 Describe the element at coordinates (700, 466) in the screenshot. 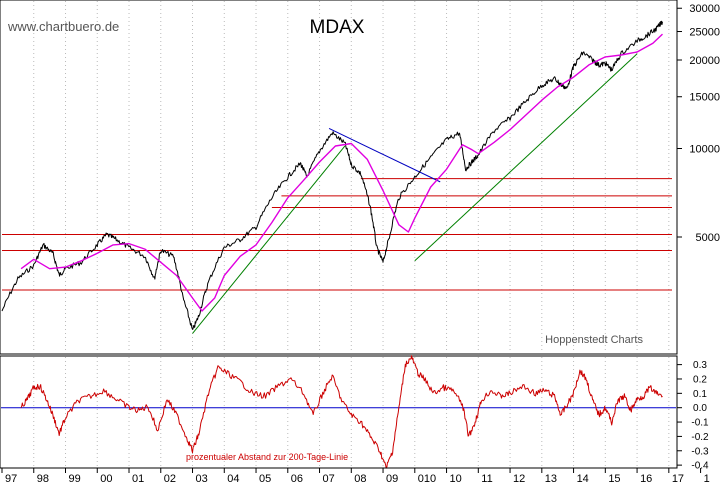

I see `oscillator-y-tick-label: -0.4` at that location.